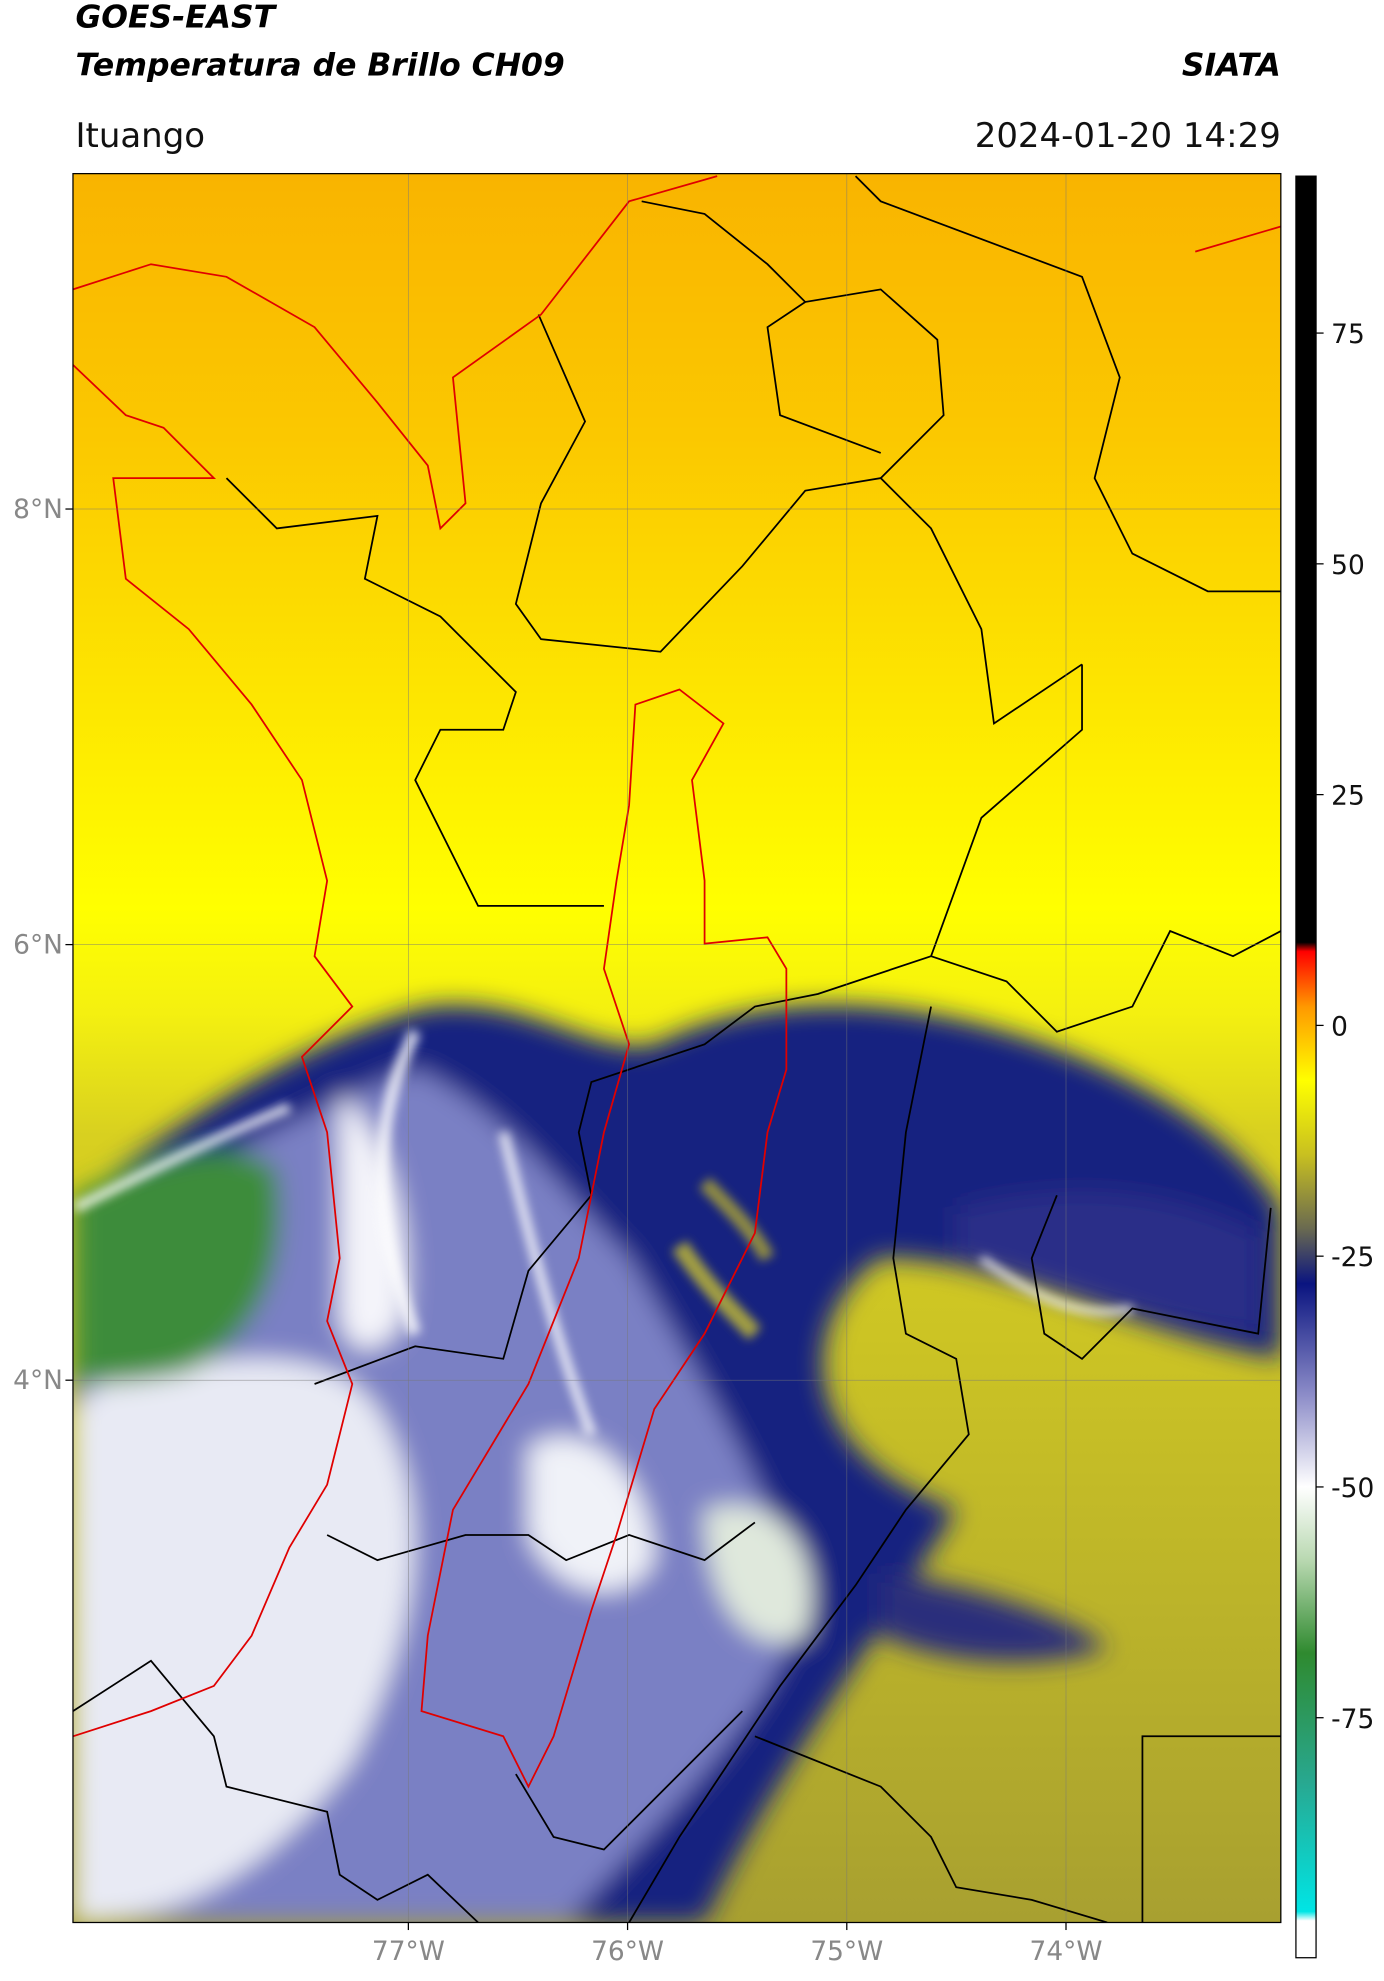 The image size is (1384, 1981). I want to click on region: Ituango, so click(140, 136).